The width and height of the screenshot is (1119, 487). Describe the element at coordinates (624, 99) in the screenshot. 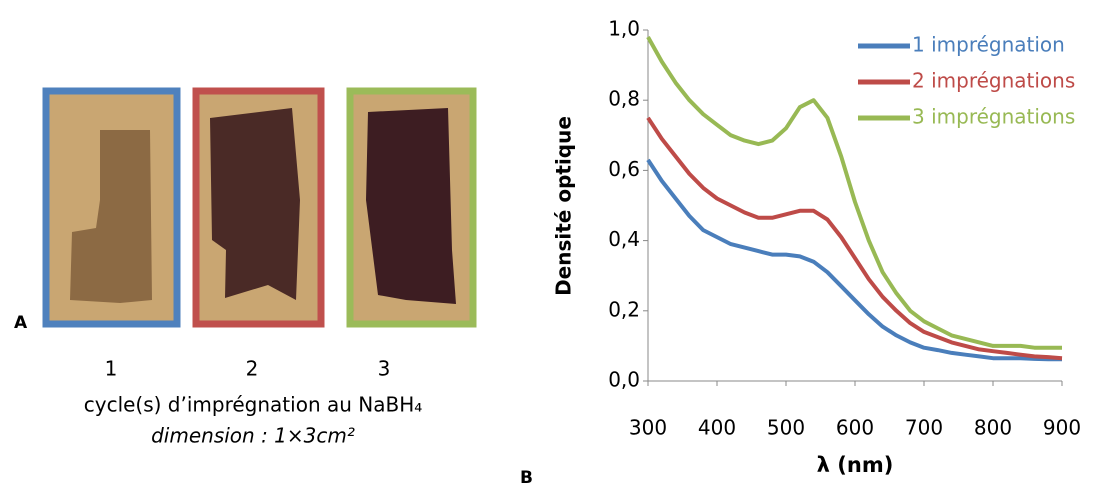

I see `y-tick-label: 0,8` at that location.